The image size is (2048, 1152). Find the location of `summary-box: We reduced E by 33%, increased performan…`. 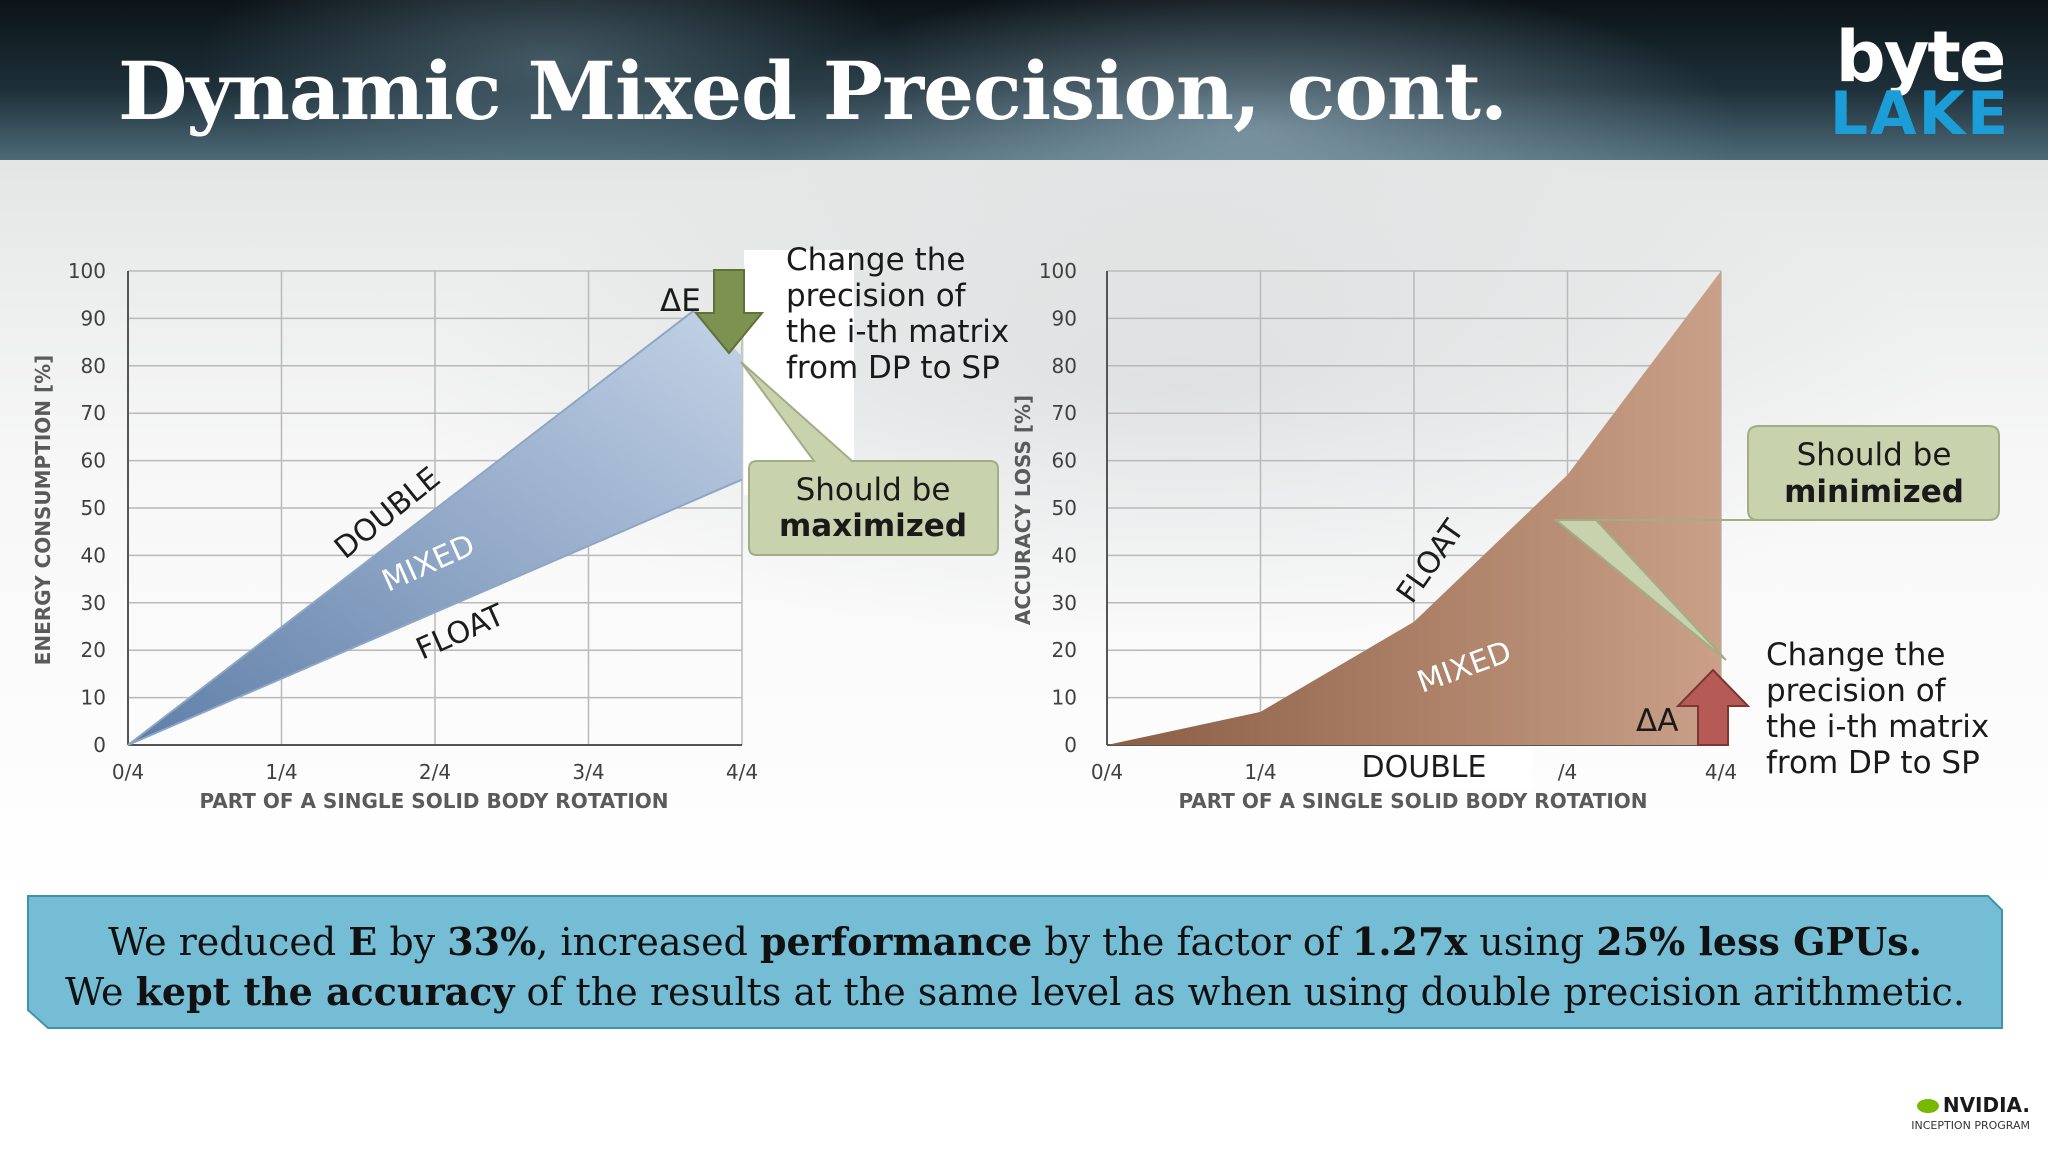

summary-box: We reduced E by 33%, increased performan… is located at coordinates (1015, 962).